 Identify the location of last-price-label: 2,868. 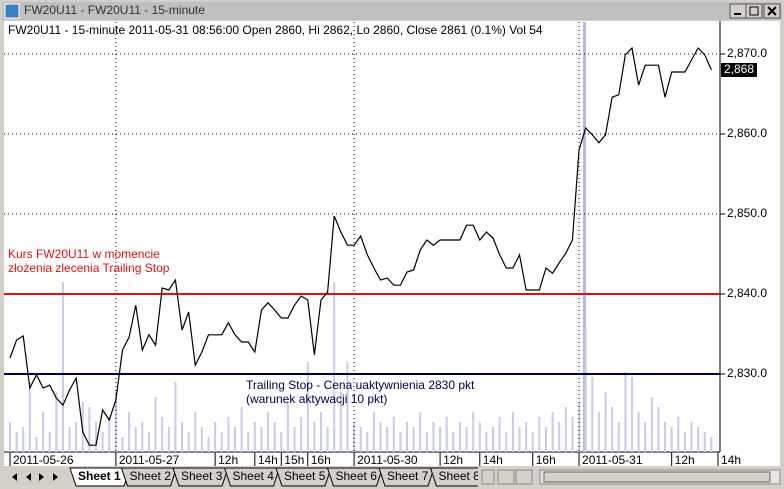
(739, 69).